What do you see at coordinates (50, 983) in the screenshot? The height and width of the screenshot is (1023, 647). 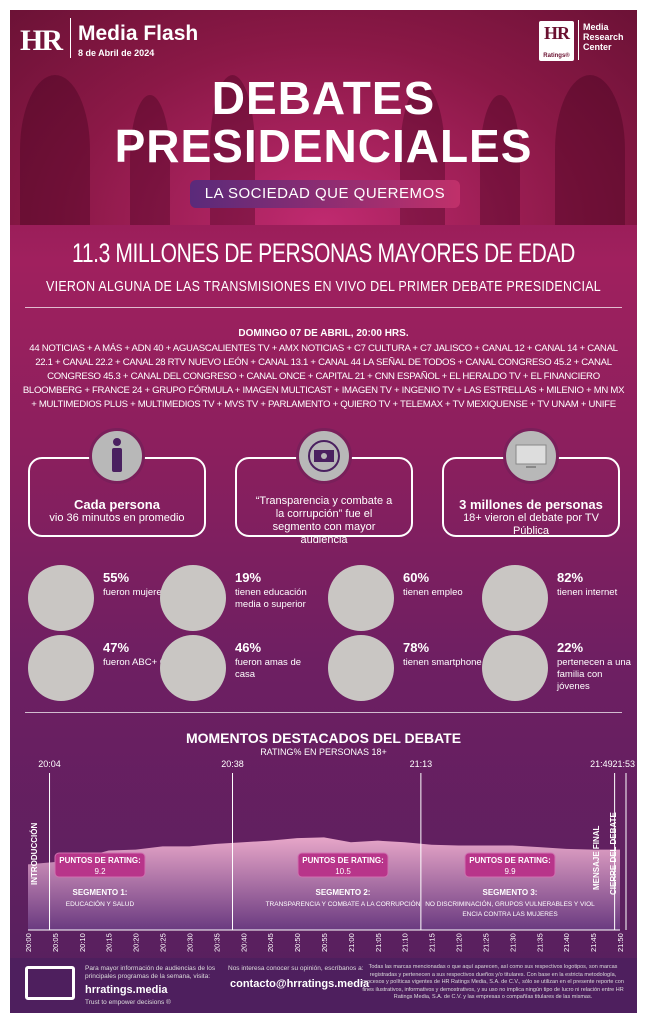 I see `monitor-chart-icon` at bounding box center [50, 983].